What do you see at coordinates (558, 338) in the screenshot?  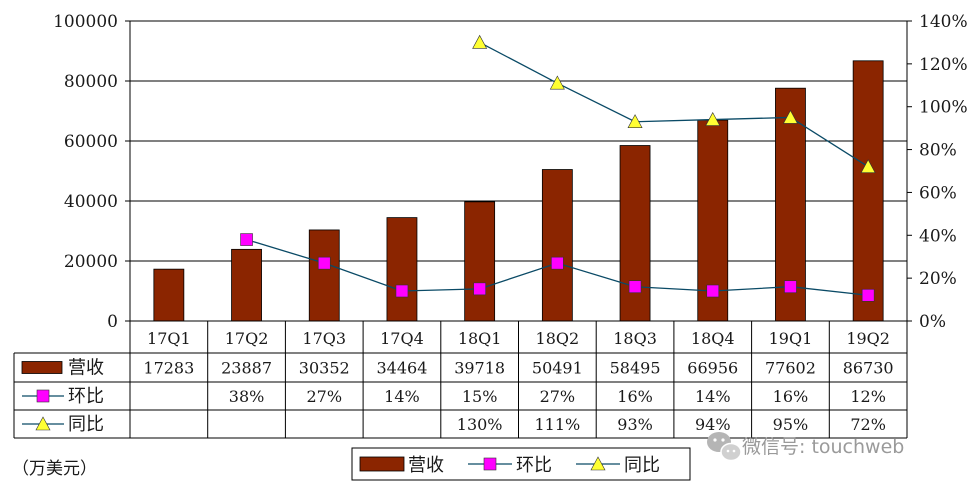 I see `x-tick-label: 18Q2` at bounding box center [558, 338].